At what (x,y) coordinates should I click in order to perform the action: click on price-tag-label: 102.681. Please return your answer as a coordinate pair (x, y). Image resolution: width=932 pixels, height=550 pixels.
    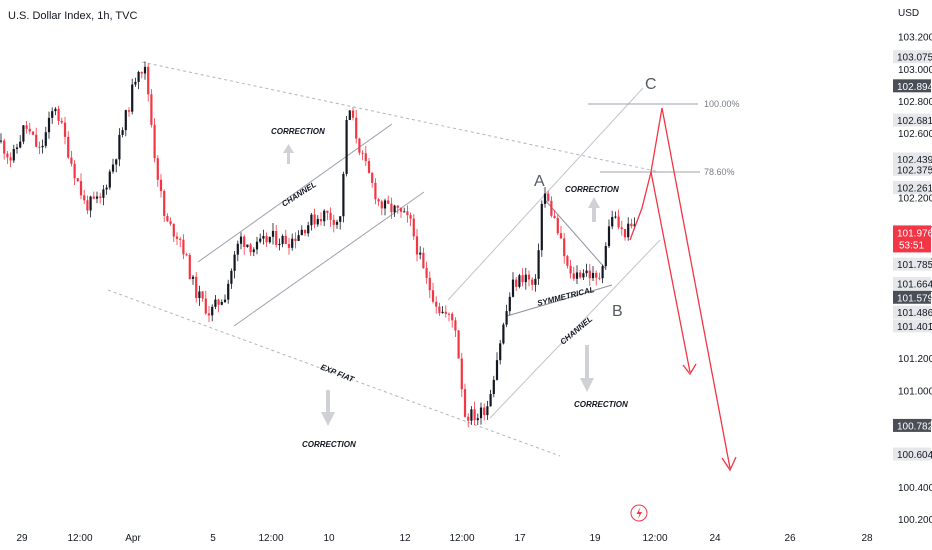
    Looking at the image, I should click on (914, 121).